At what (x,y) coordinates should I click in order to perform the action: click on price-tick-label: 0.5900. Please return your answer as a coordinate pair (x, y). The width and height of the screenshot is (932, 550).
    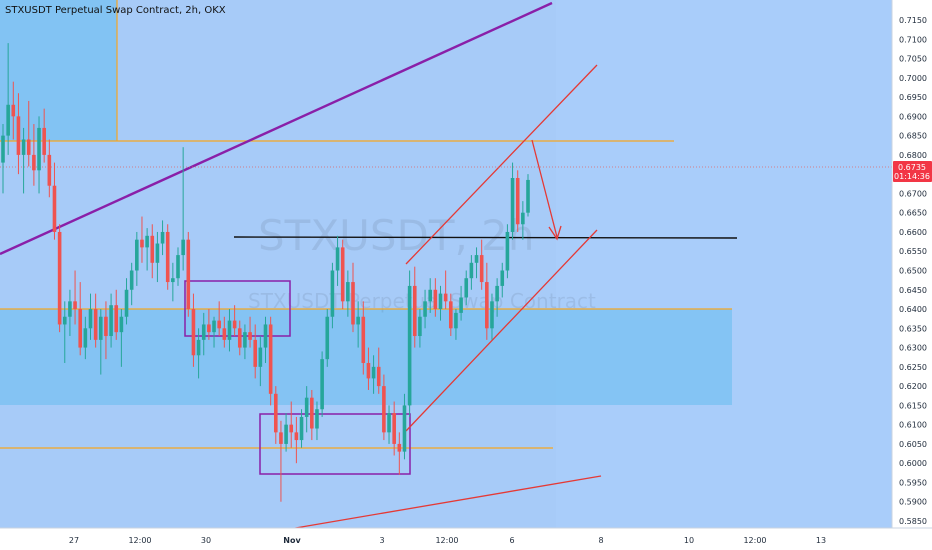
    Looking at the image, I should click on (913, 502).